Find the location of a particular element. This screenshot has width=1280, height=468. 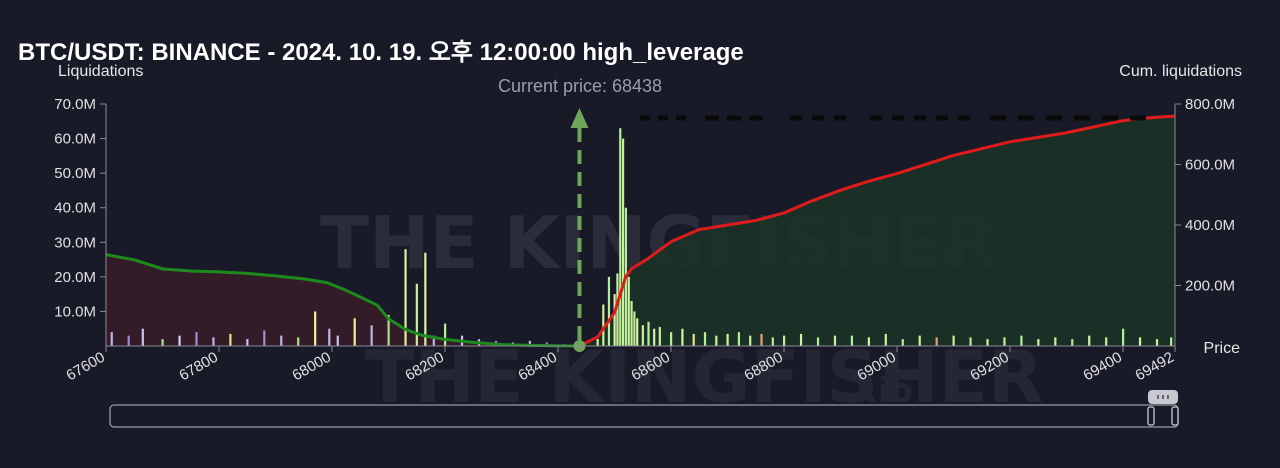

y-axis-right-title: Cum. liquidations is located at coordinates (1180, 71).